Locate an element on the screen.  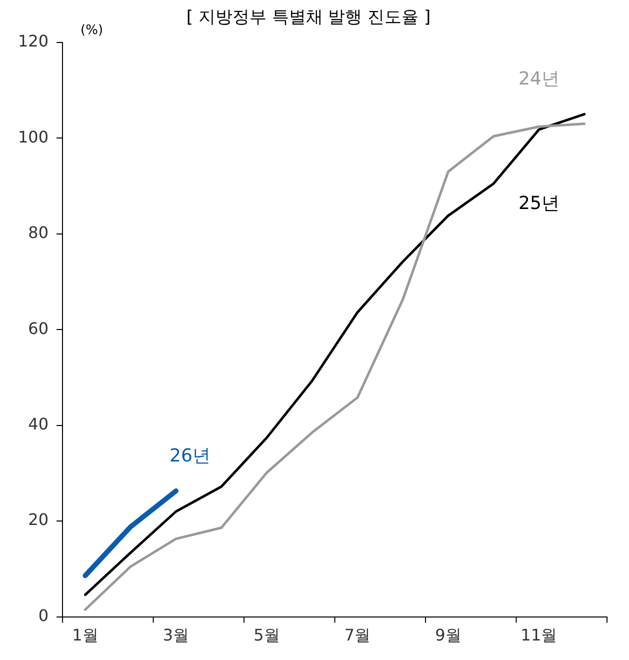
x-tick-label: 1월 is located at coordinates (85, 635).